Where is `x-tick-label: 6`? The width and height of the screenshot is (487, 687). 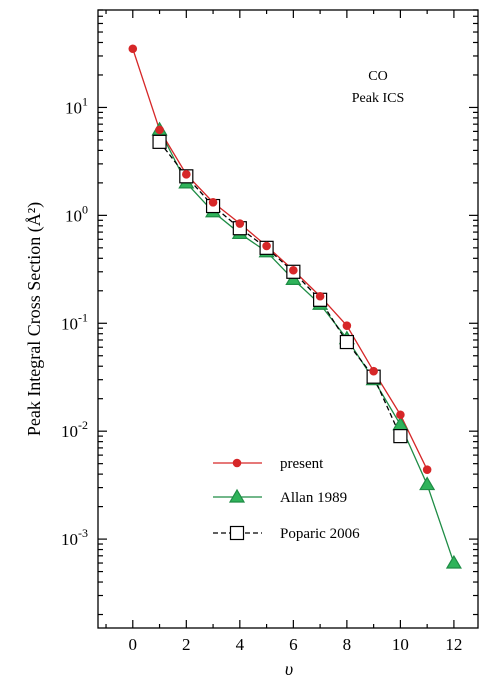
x-tick-label: 6 is located at coordinates (293, 644).